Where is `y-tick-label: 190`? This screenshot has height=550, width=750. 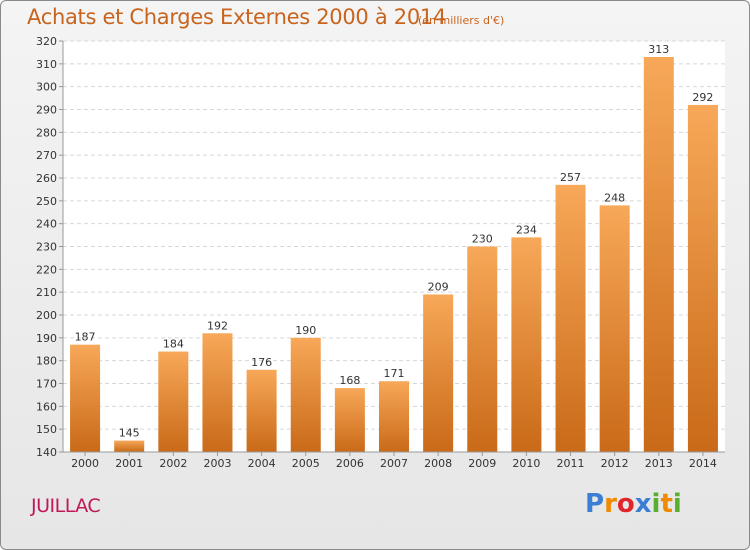
y-tick-label: 190 is located at coordinates (46, 338).